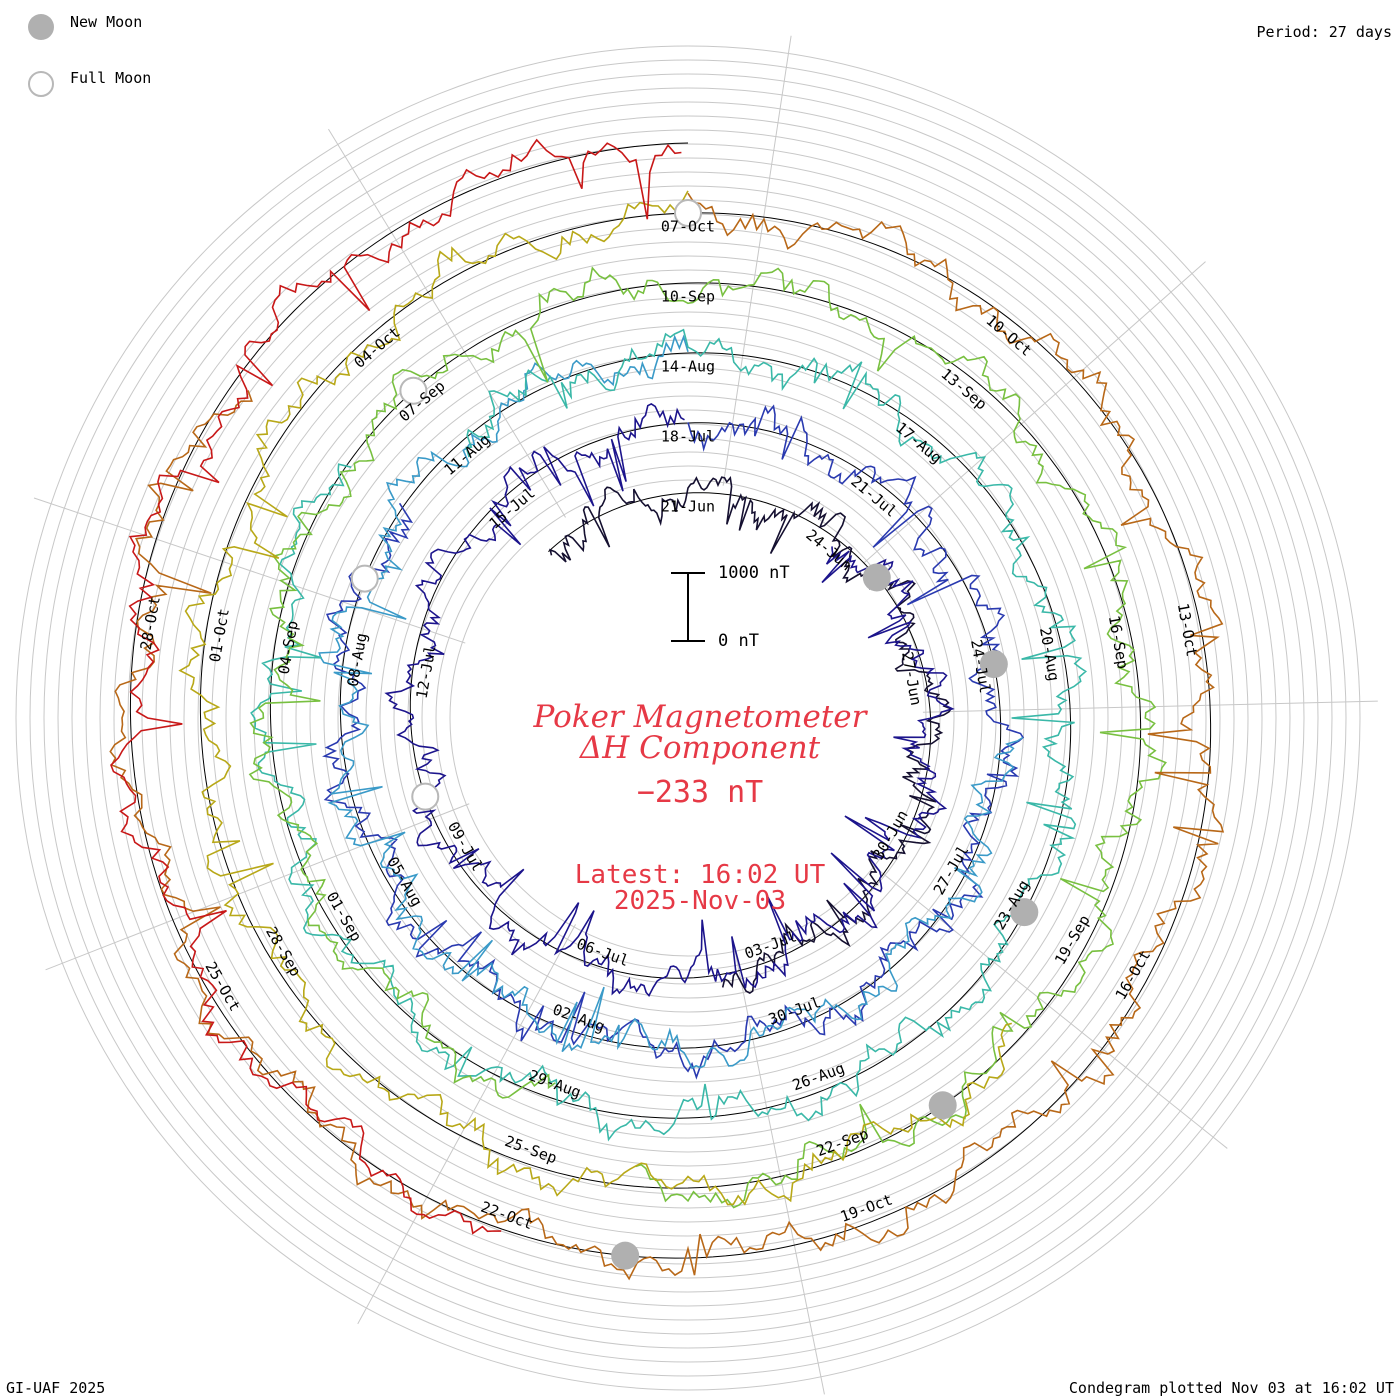  What do you see at coordinates (911, 678) in the screenshot?
I see `date-label: 27-Jun` at bounding box center [911, 678].